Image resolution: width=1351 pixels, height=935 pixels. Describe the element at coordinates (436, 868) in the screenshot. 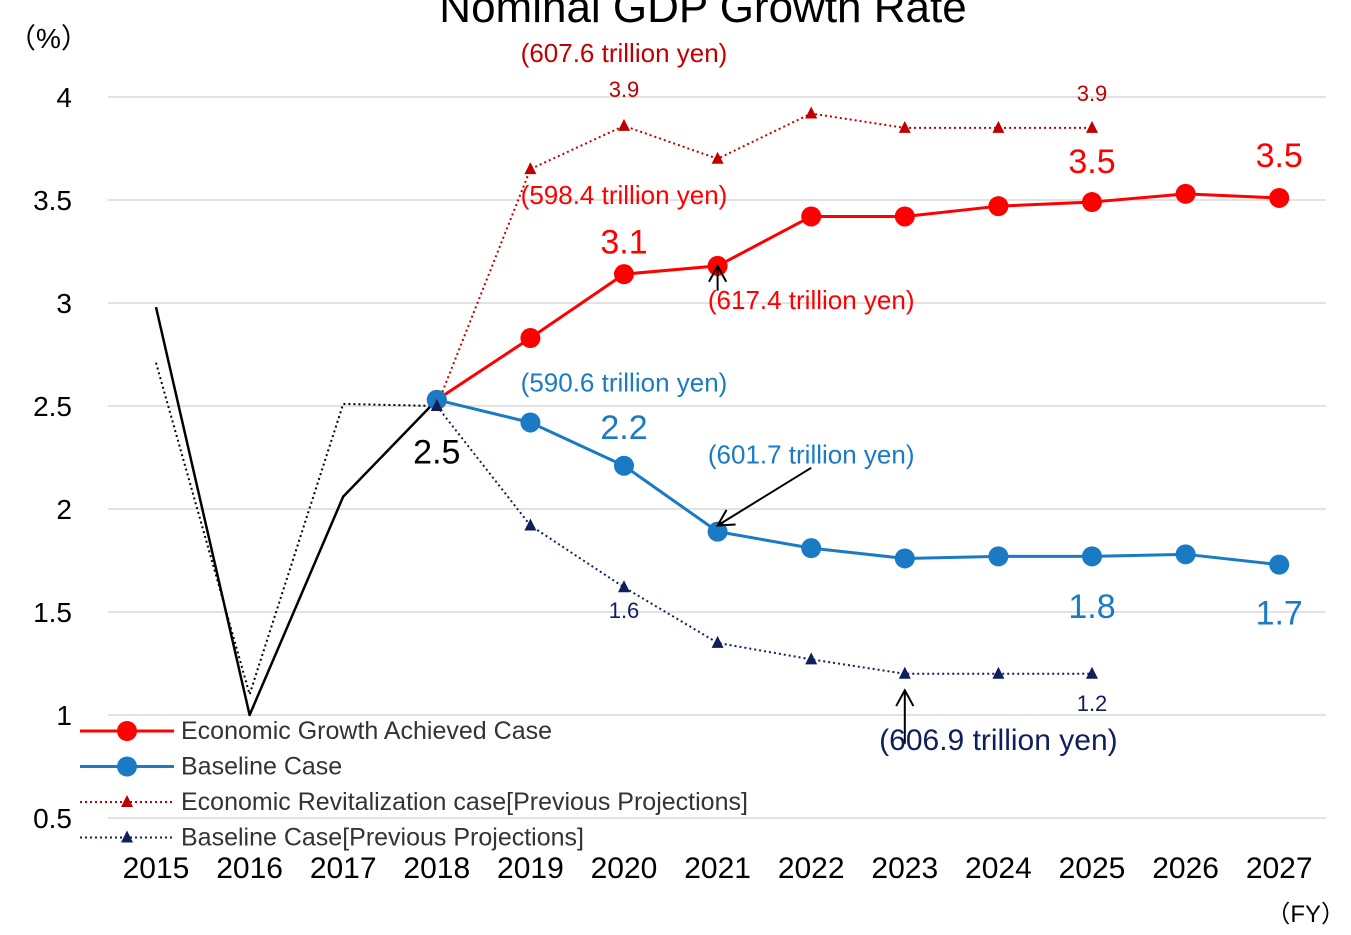

I see `x-tick-label: 2018` at that location.